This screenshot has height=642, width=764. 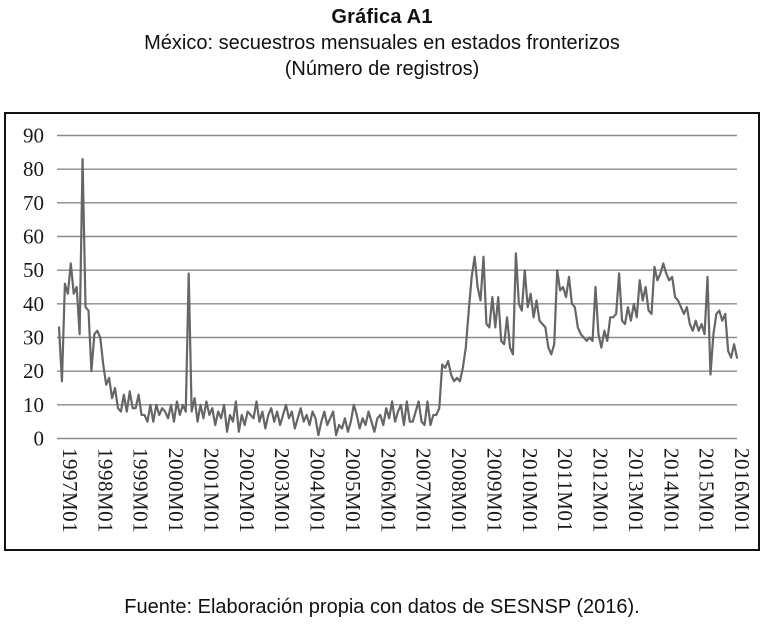 I want to click on y-tick-label: 60, so click(x=33, y=237).